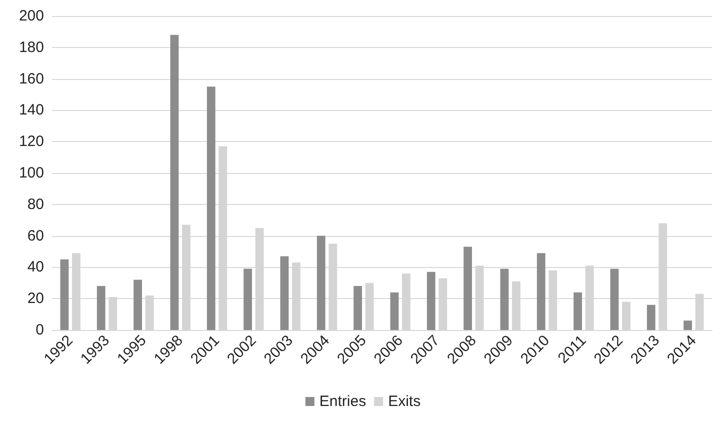 Image resolution: width=726 pixels, height=422 pixels. Describe the element at coordinates (31, 173) in the screenshot. I see `y-tick-label: 100` at that location.